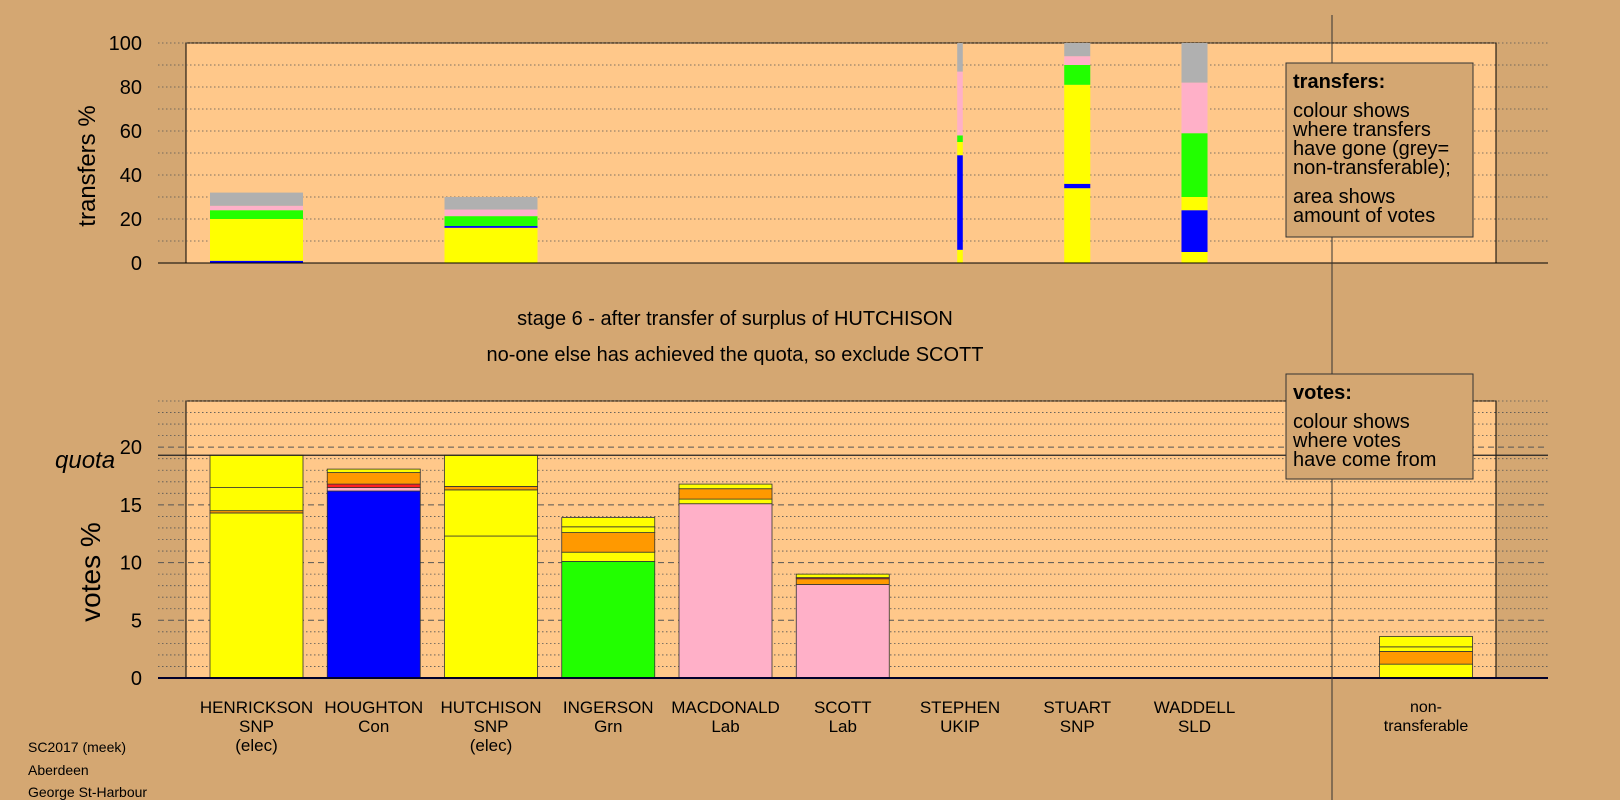 The width and height of the screenshot is (1620, 800). I want to click on nontransferable-label-line2: transferable, so click(1426, 726).